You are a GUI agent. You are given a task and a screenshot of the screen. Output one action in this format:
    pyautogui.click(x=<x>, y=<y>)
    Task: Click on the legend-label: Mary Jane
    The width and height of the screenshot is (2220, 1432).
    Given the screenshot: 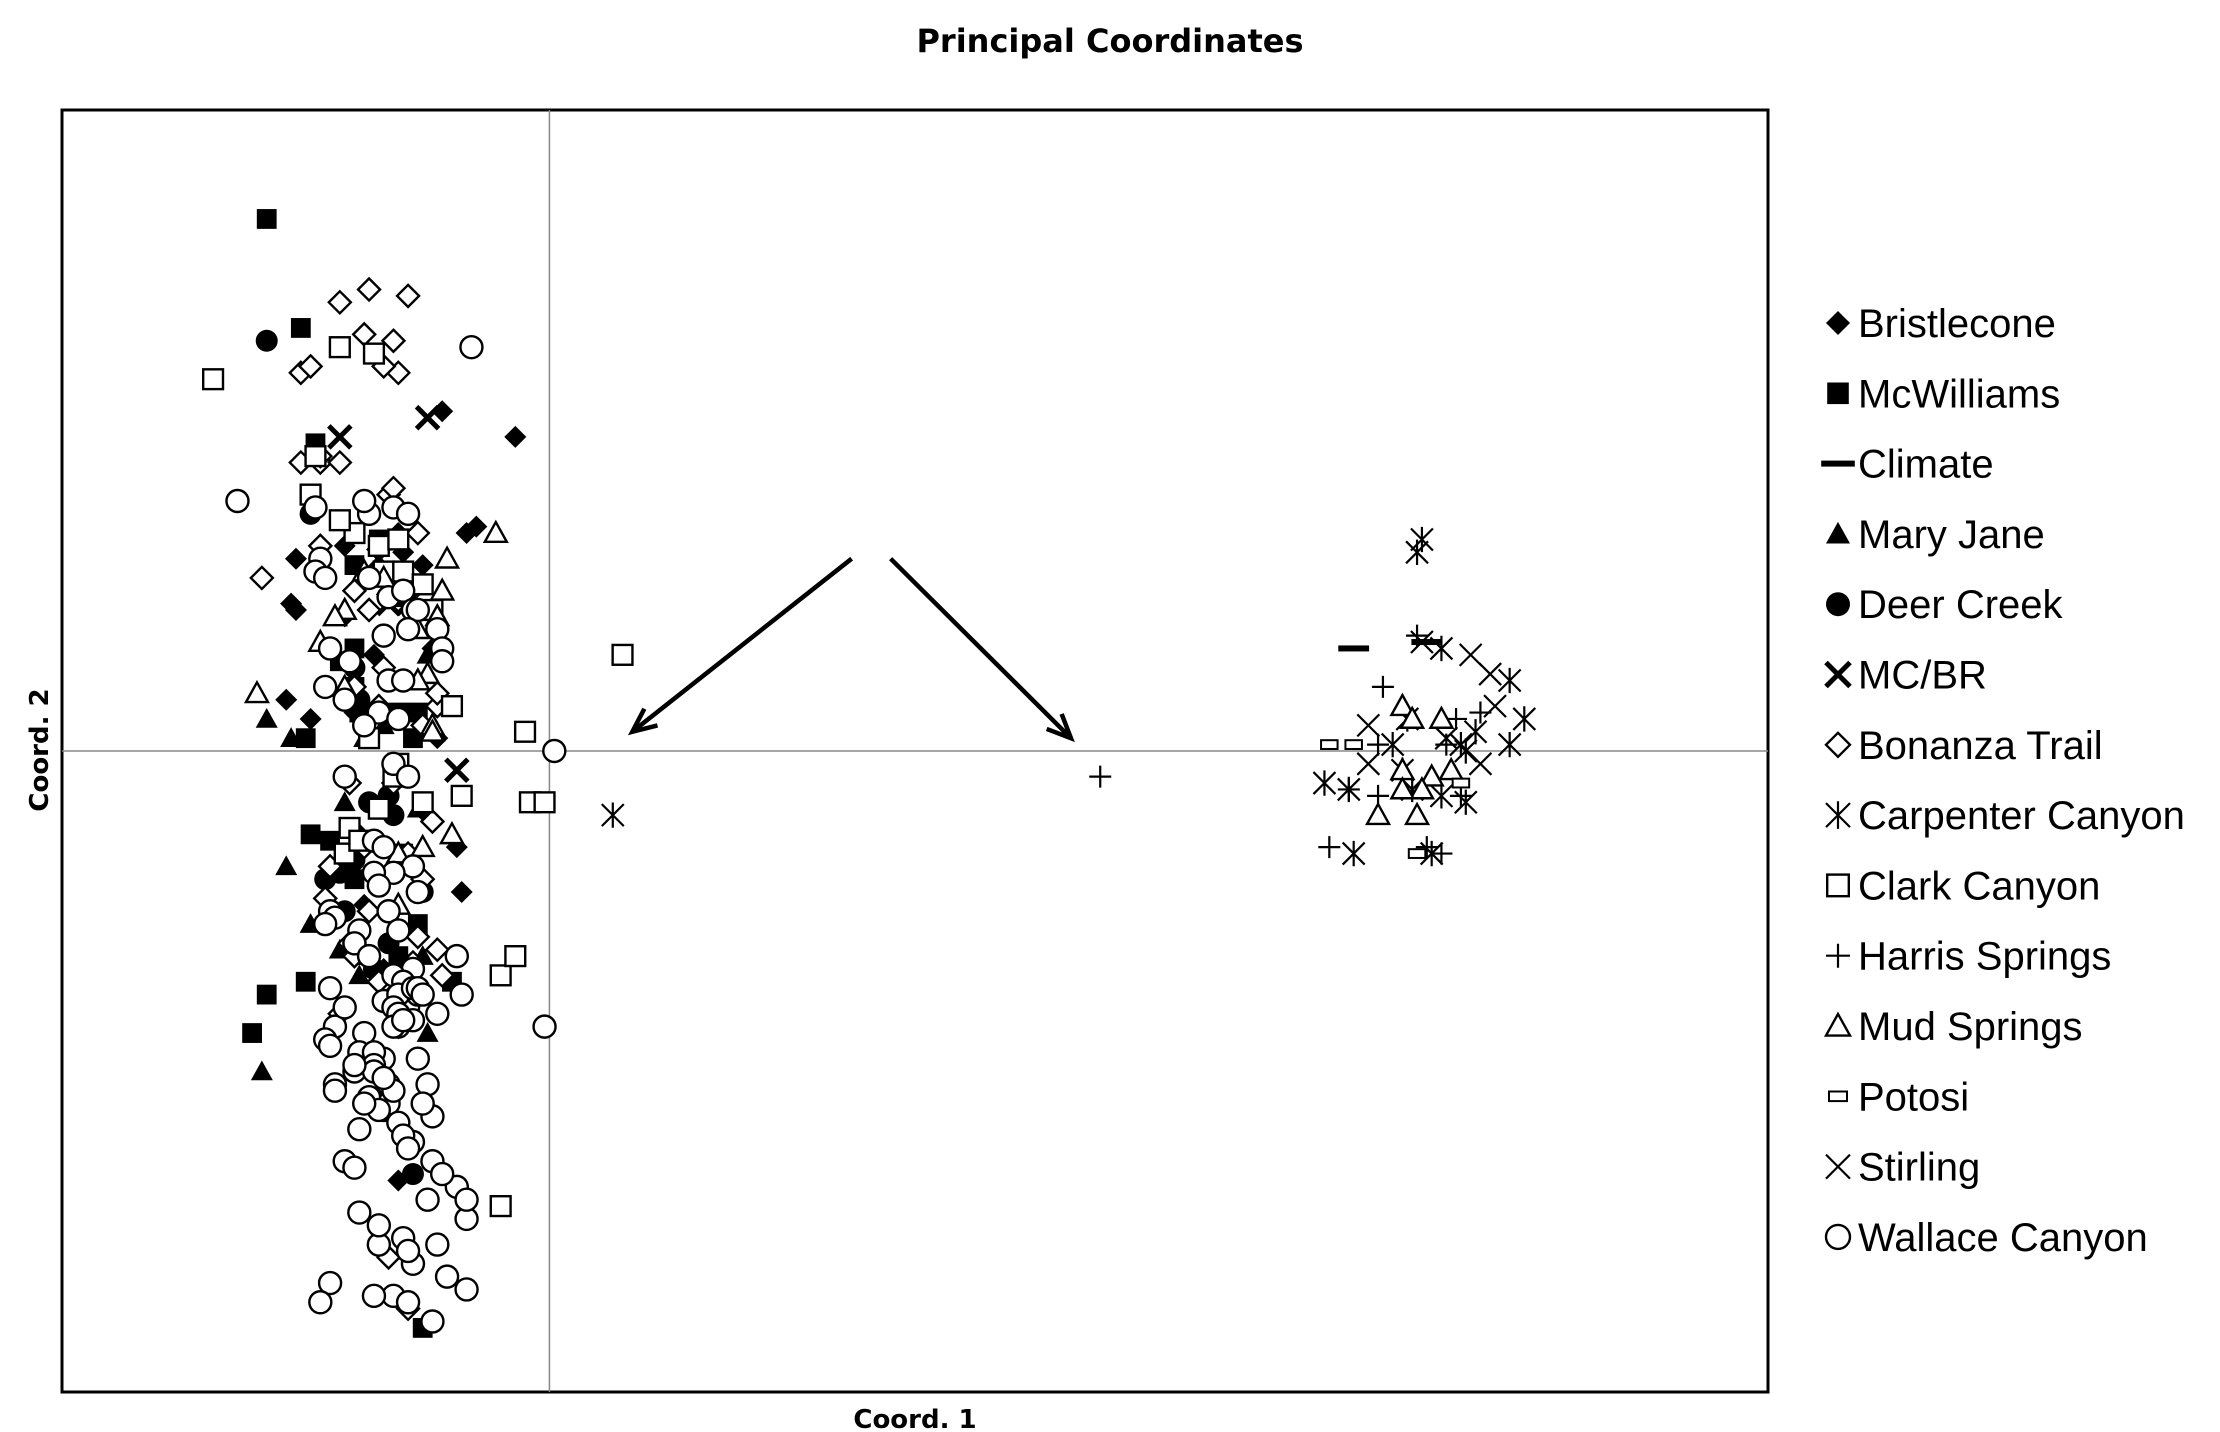 What is the action you would take?
    pyautogui.click(x=1951, y=535)
    